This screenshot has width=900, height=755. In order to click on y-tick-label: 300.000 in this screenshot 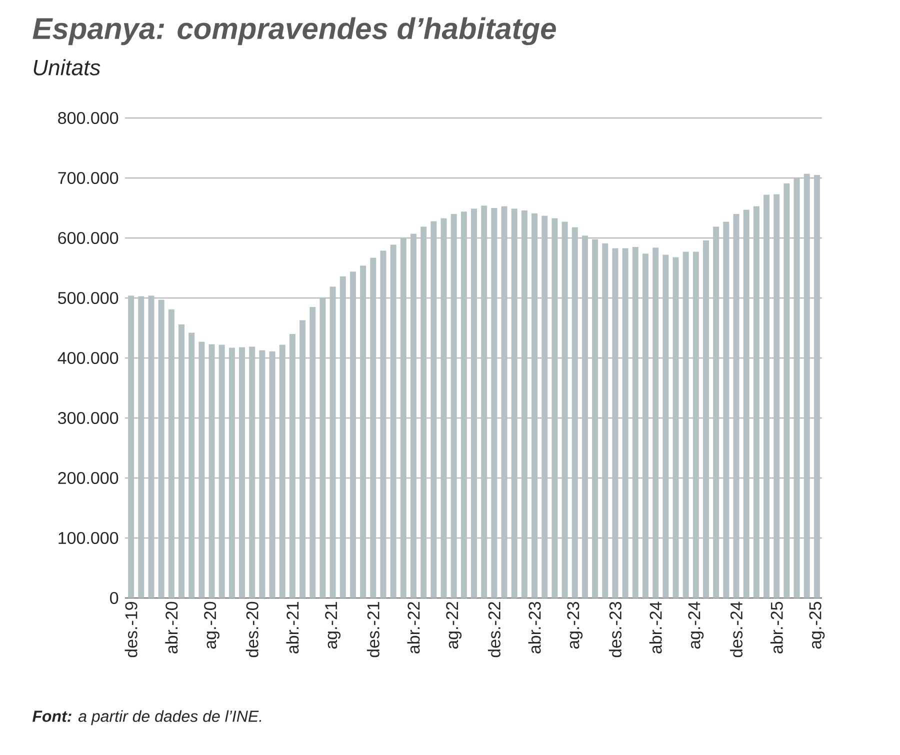, I will do `click(88, 418)`.